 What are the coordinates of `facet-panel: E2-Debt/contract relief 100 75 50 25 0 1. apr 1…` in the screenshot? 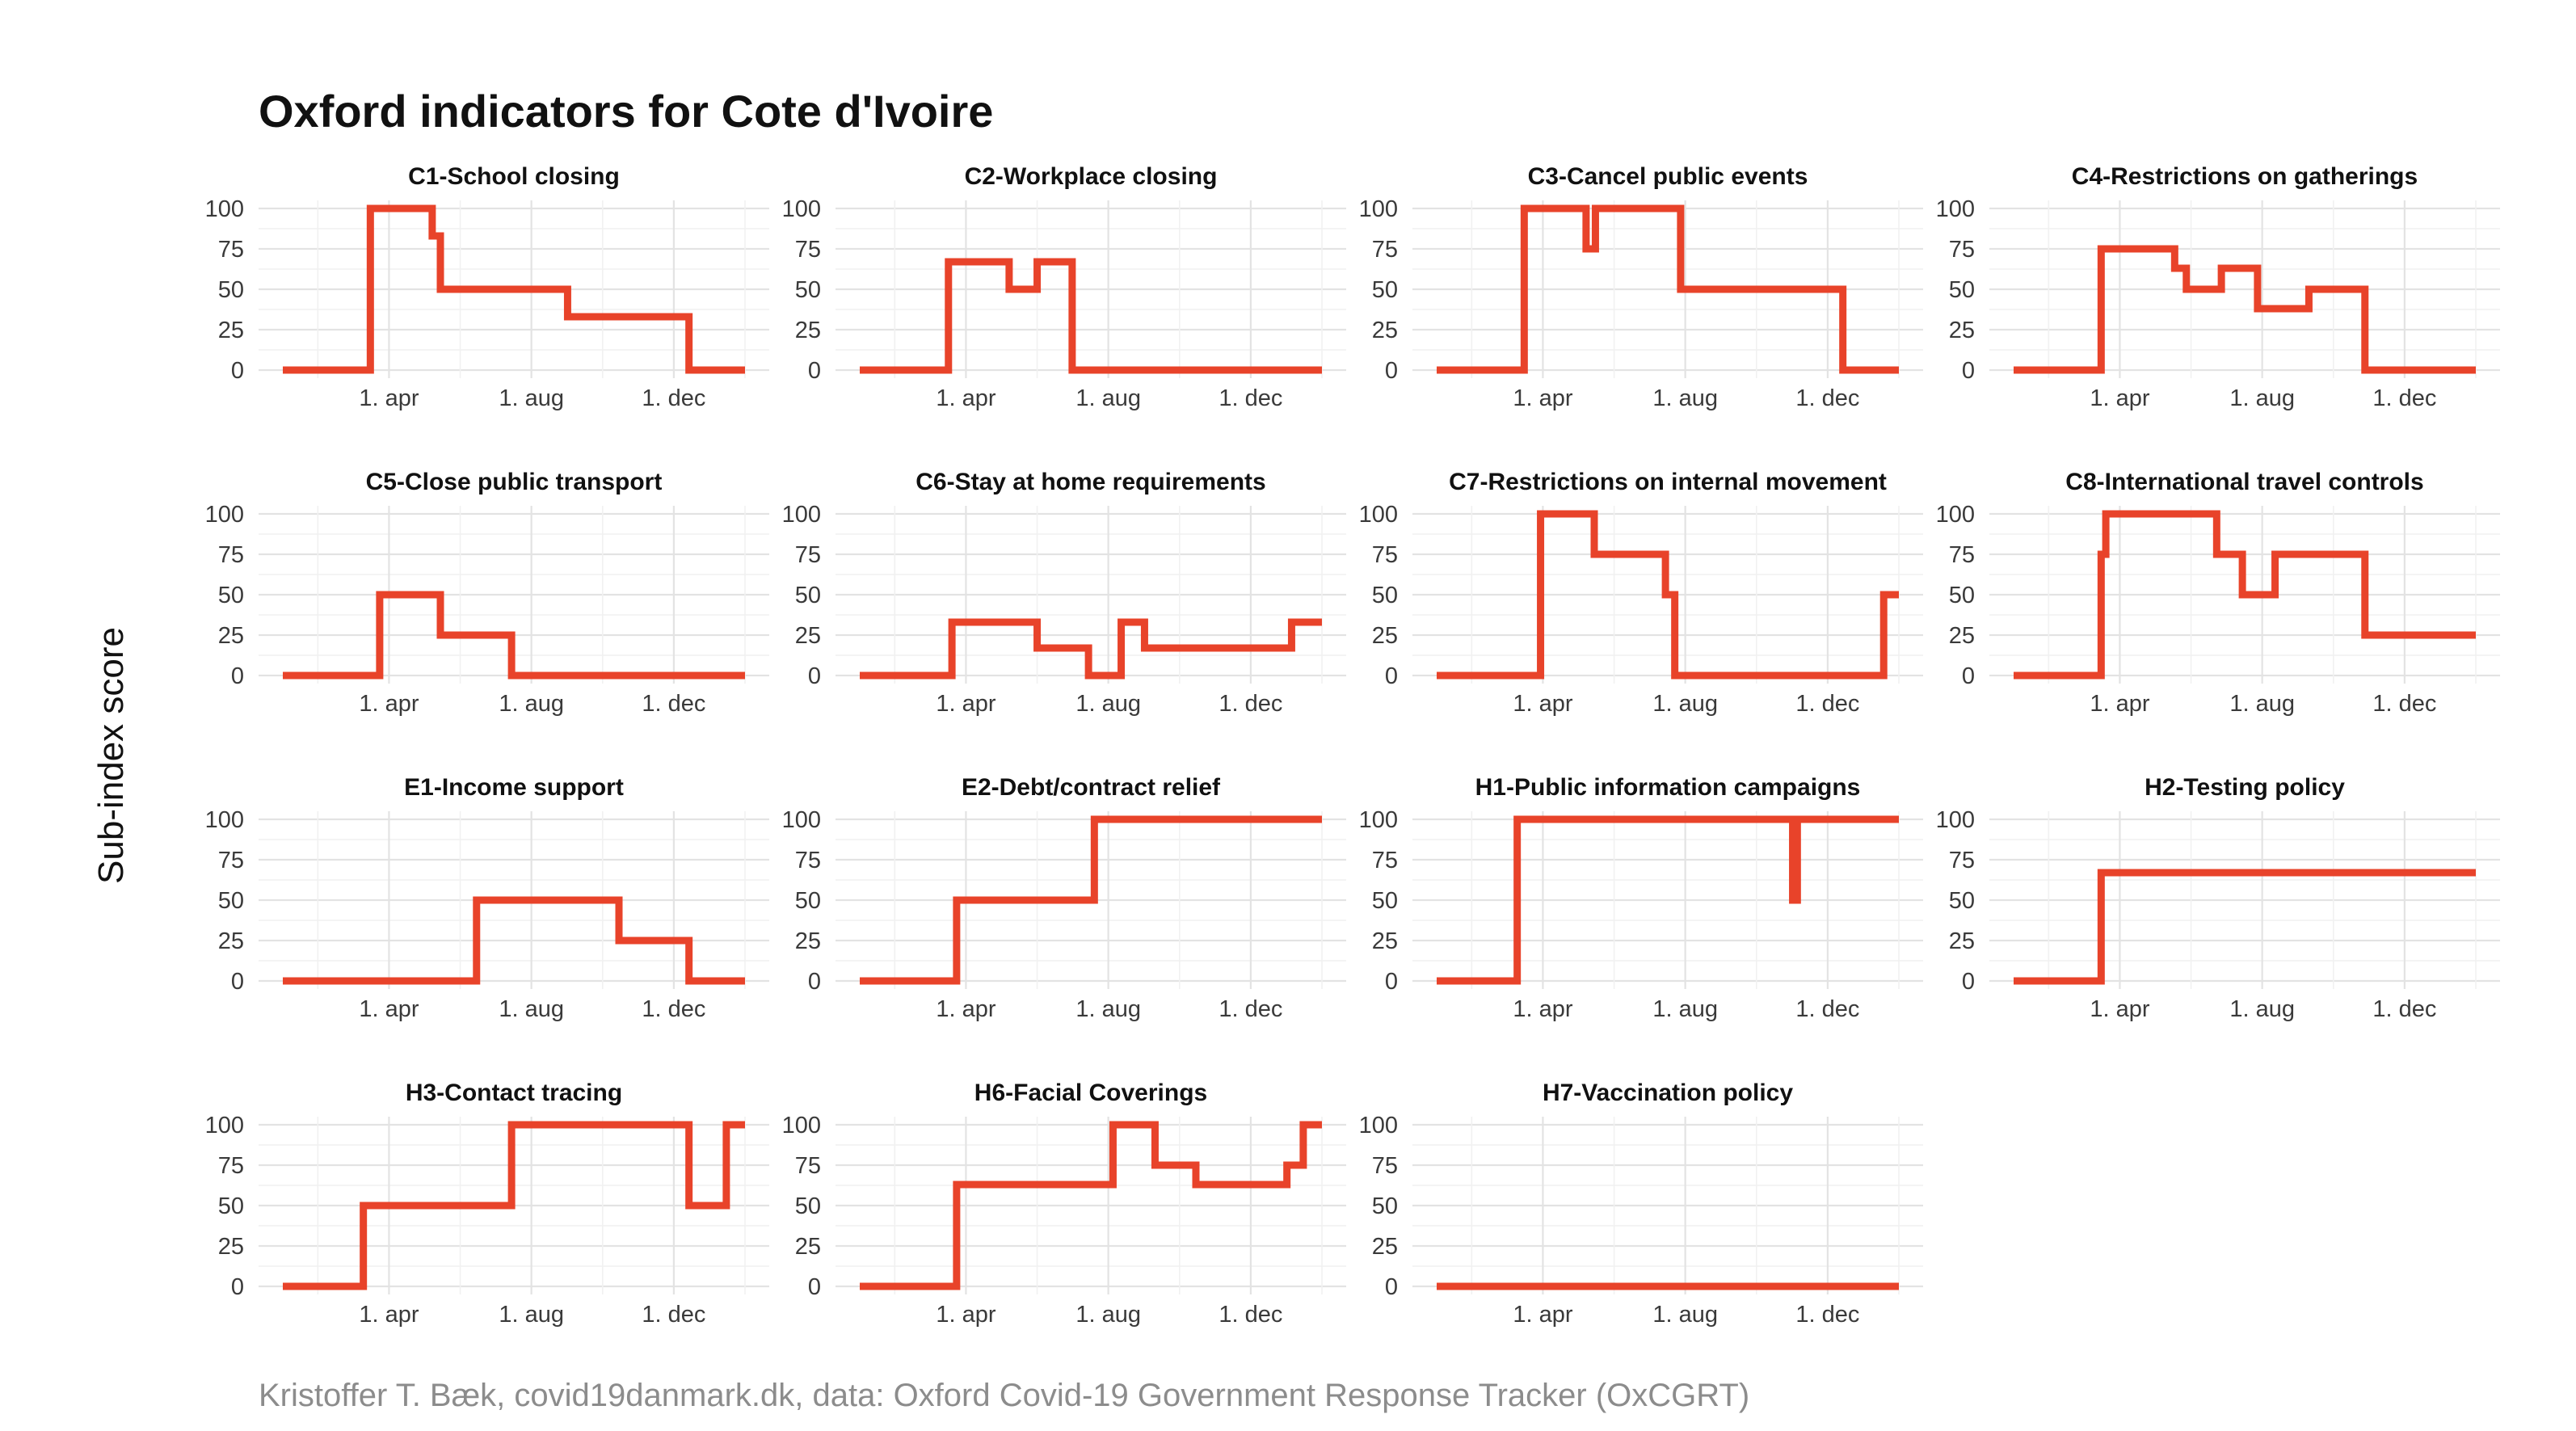 It's located at (1064, 898).